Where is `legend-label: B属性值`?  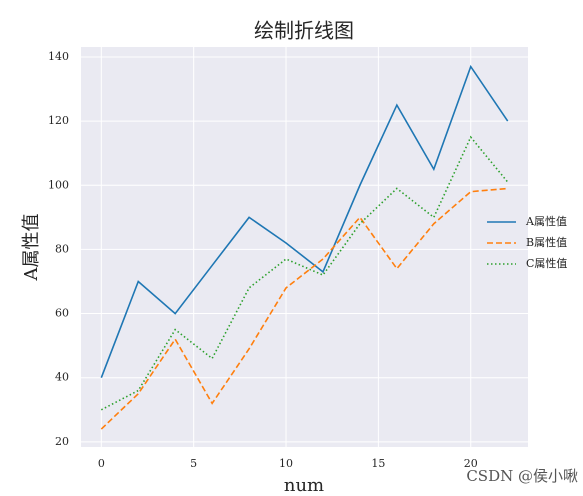
legend-label: B属性值 is located at coordinates (546, 242).